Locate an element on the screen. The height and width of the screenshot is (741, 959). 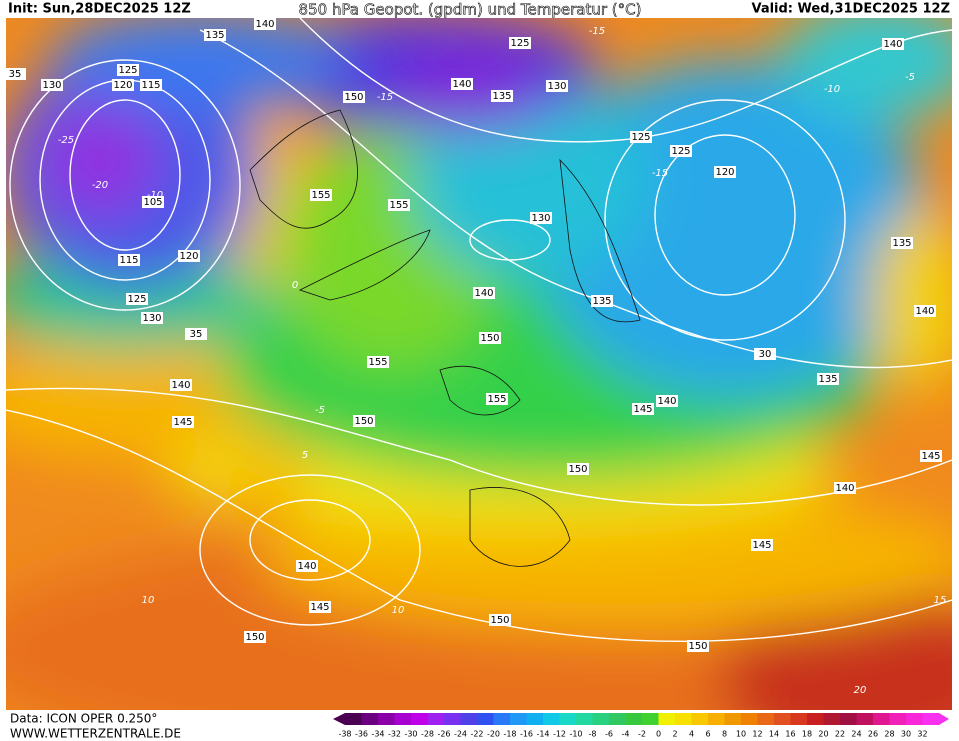
scale-label: -16 is located at coordinates (526, 734).